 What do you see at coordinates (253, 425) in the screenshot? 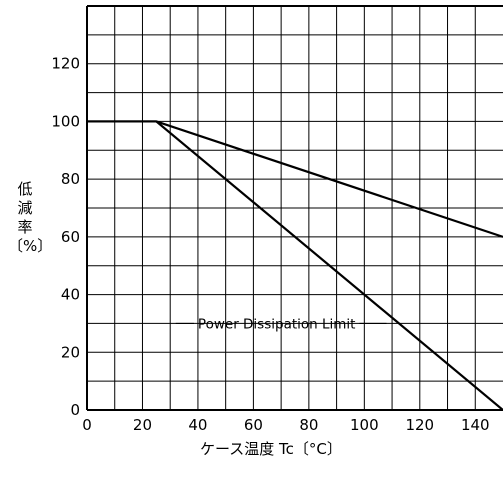
I see `x-tick-label: 60` at bounding box center [253, 425].